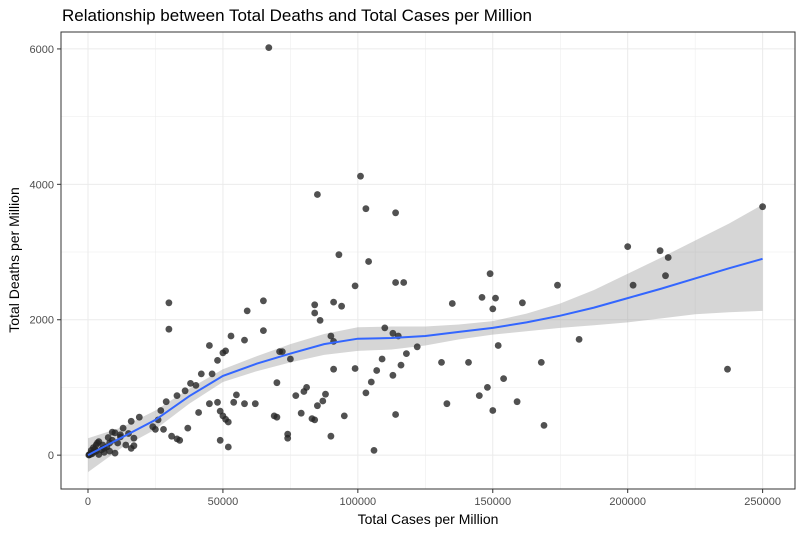  What do you see at coordinates (42, 50) in the screenshot?
I see `y-tick-label: 6000` at bounding box center [42, 50].